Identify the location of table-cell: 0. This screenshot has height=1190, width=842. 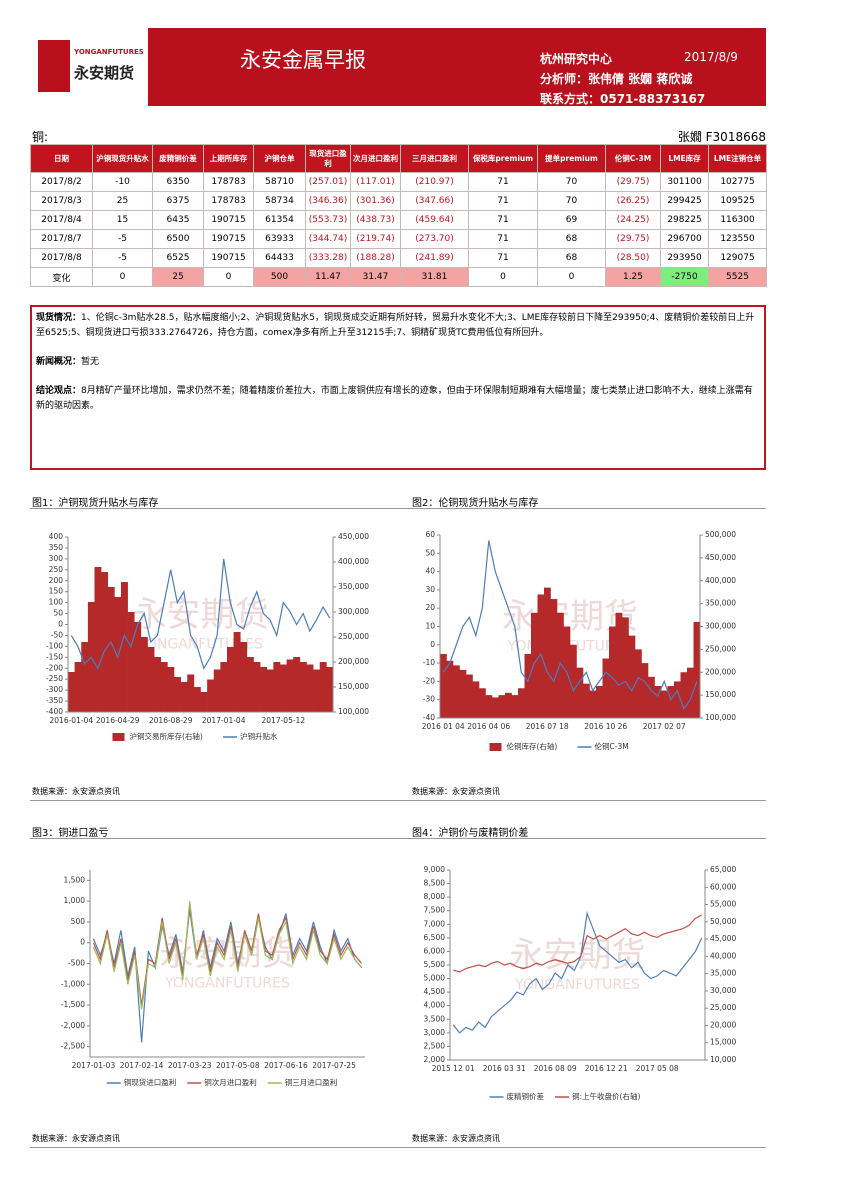
(122, 277).